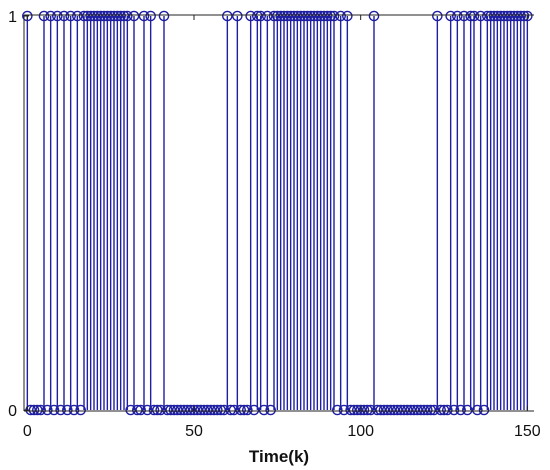 The width and height of the screenshot is (550, 470). Describe the element at coordinates (12, 411) in the screenshot. I see `y-tick-label: 0` at that location.